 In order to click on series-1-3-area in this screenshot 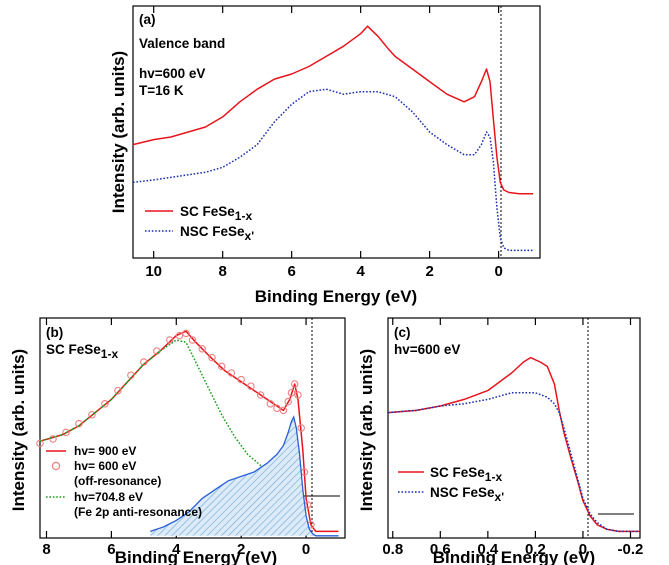, I will do `click(244, 476)`.